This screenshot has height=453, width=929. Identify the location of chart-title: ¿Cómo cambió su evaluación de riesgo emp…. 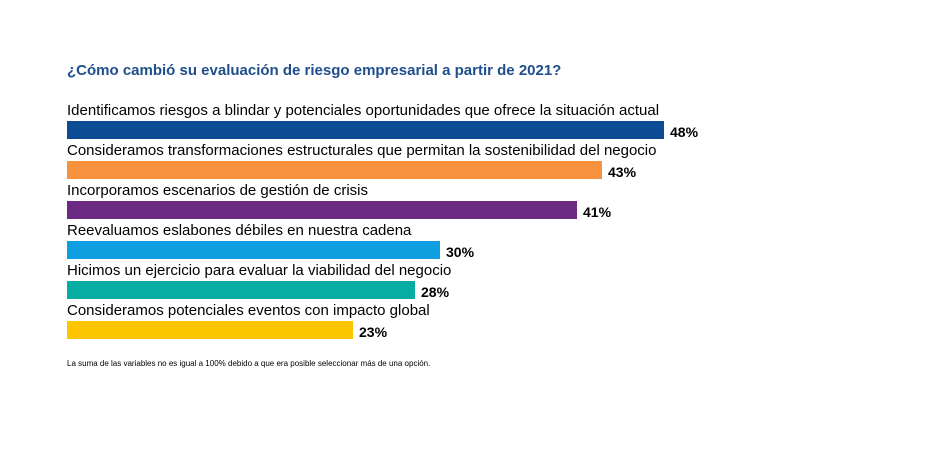
(314, 70).